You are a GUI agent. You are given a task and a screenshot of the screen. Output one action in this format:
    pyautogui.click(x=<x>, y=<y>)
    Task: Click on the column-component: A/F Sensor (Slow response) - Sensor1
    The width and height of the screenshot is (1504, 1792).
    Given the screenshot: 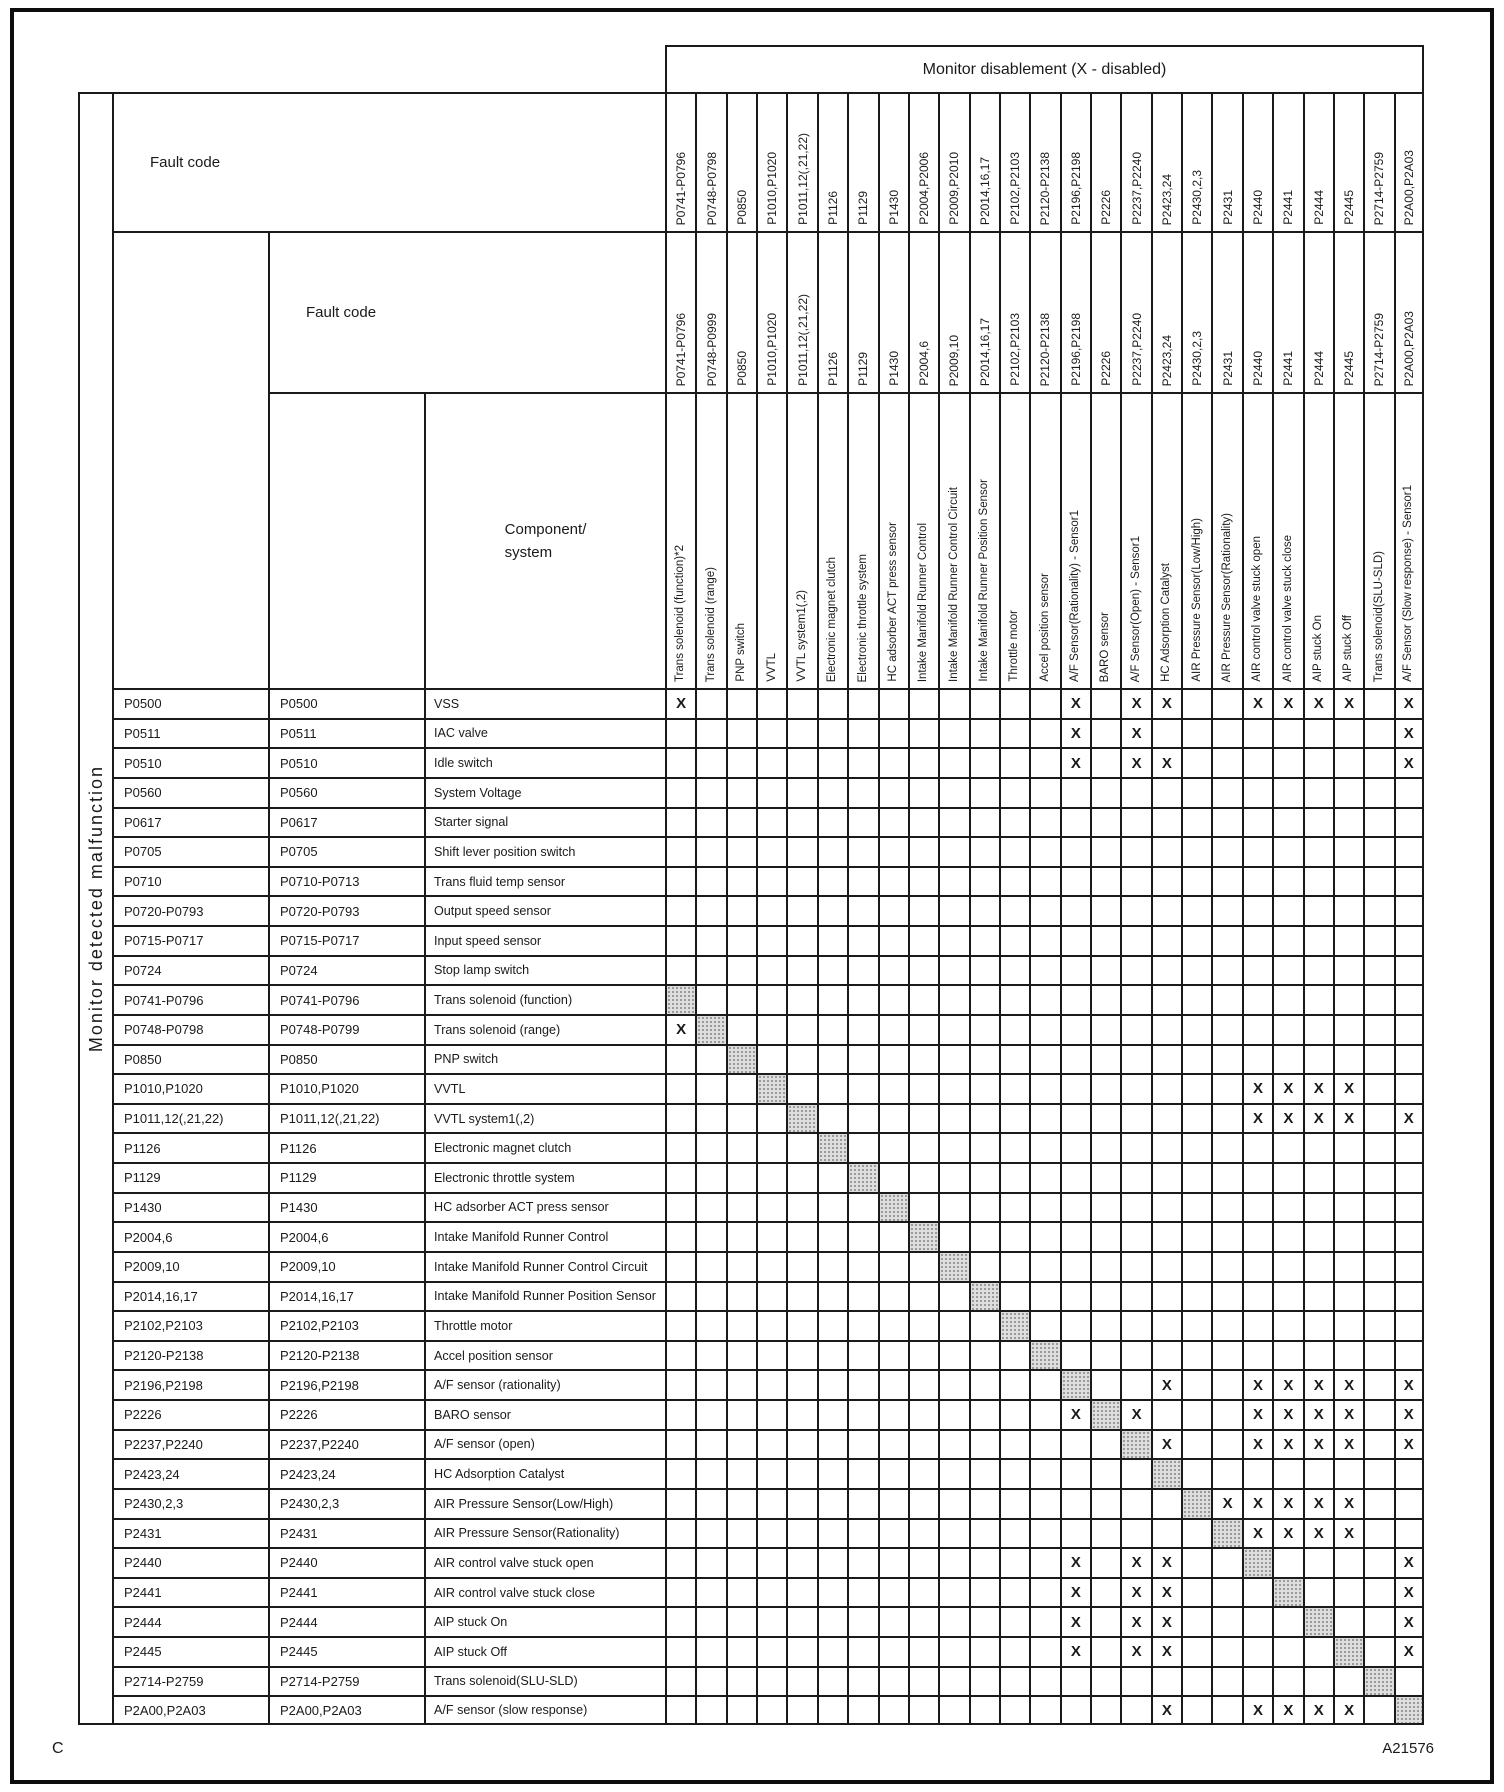 What is the action you would take?
    pyautogui.click(x=1408, y=540)
    